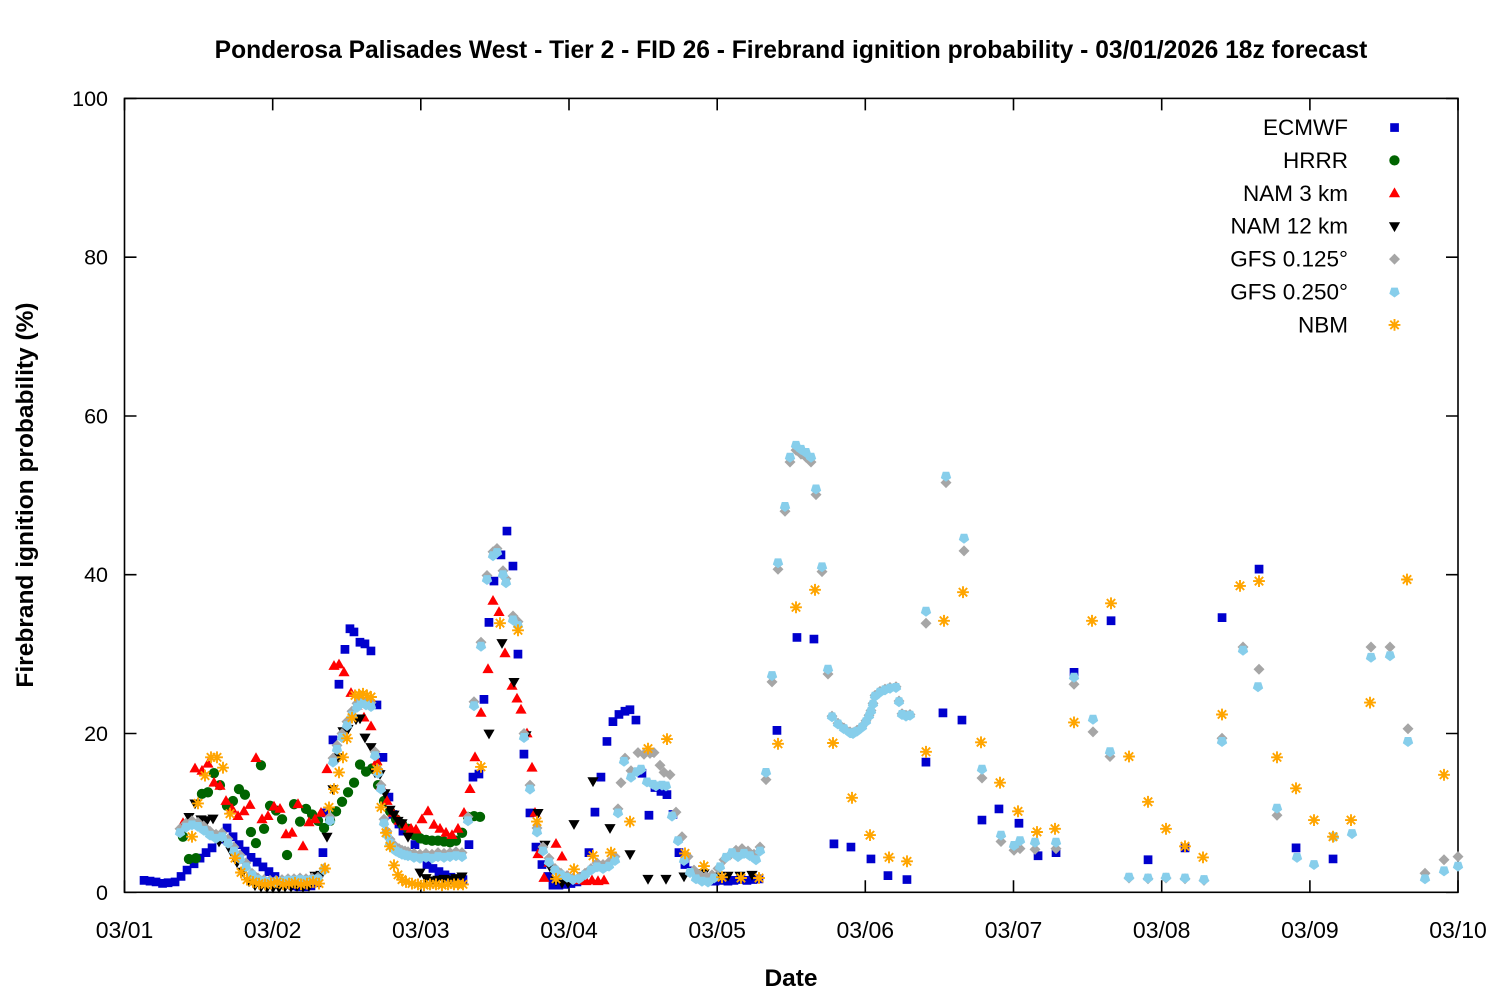 The height and width of the screenshot is (1000, 1500). I want to click on svg-text: 80, so click(96, 258).